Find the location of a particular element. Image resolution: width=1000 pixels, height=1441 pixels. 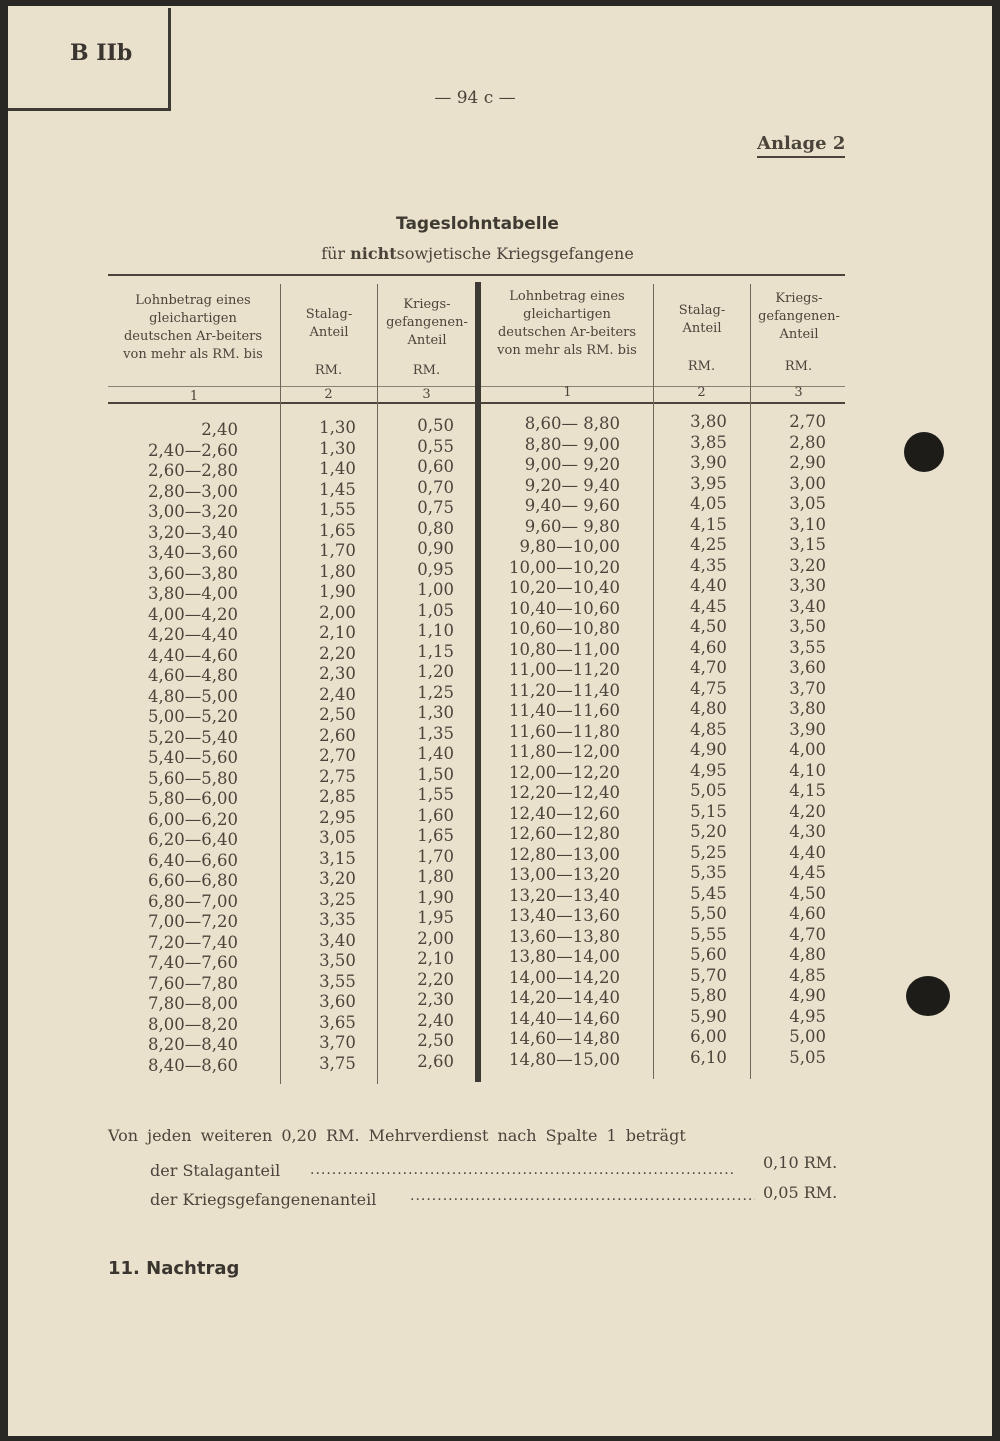

table-cell: 4,00—4,20 is located at coordinates (193, 614).